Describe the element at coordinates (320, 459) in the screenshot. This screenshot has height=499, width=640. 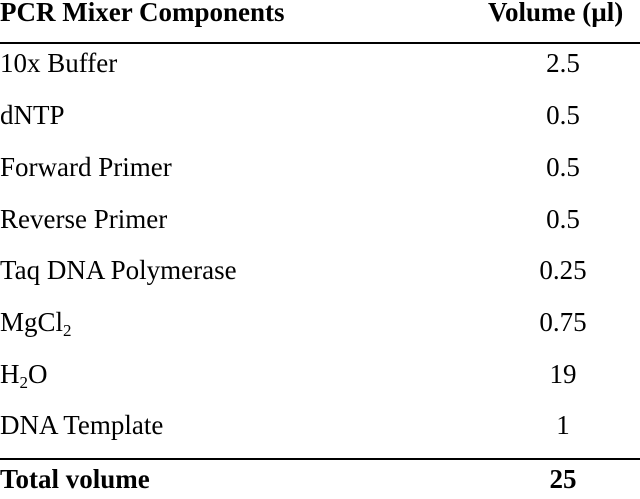
I see `total-rule` at that location.